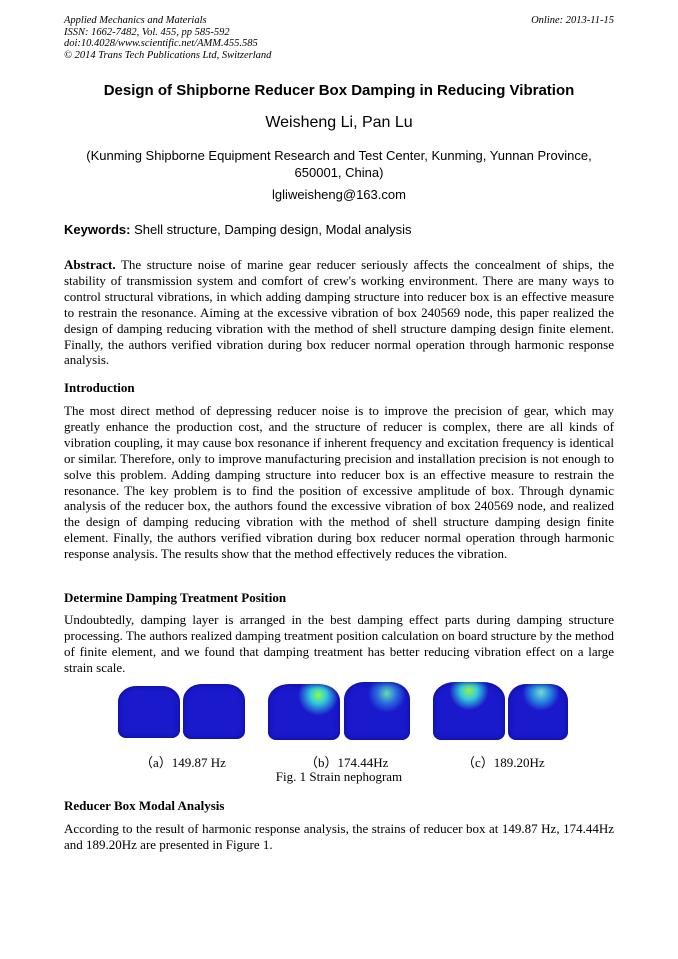  I want to click on subcaption-b: （b）174.44Hz, so click(347, 762).